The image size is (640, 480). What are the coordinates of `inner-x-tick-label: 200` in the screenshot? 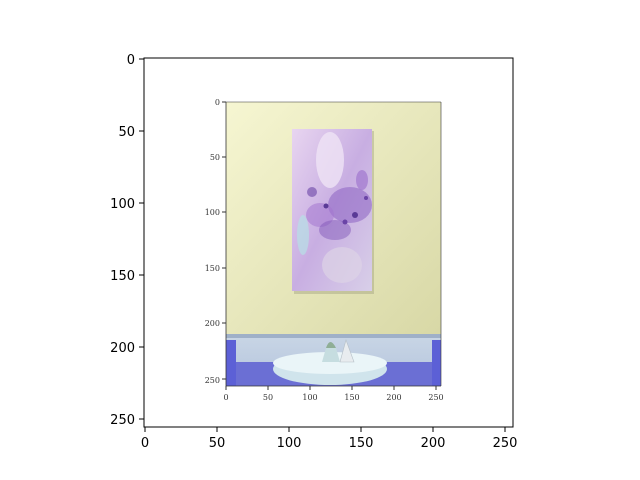 It's located at (393, 397).